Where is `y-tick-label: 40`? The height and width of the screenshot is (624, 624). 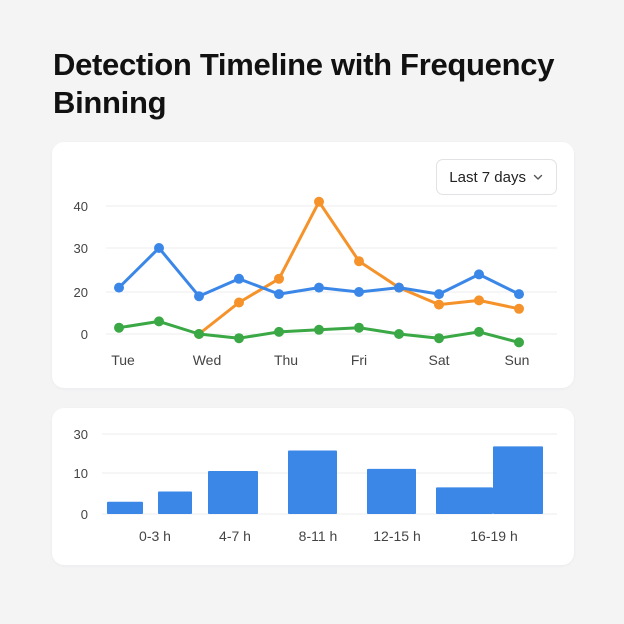
y-tick-label: 40 is located at coordinates (81, 206).